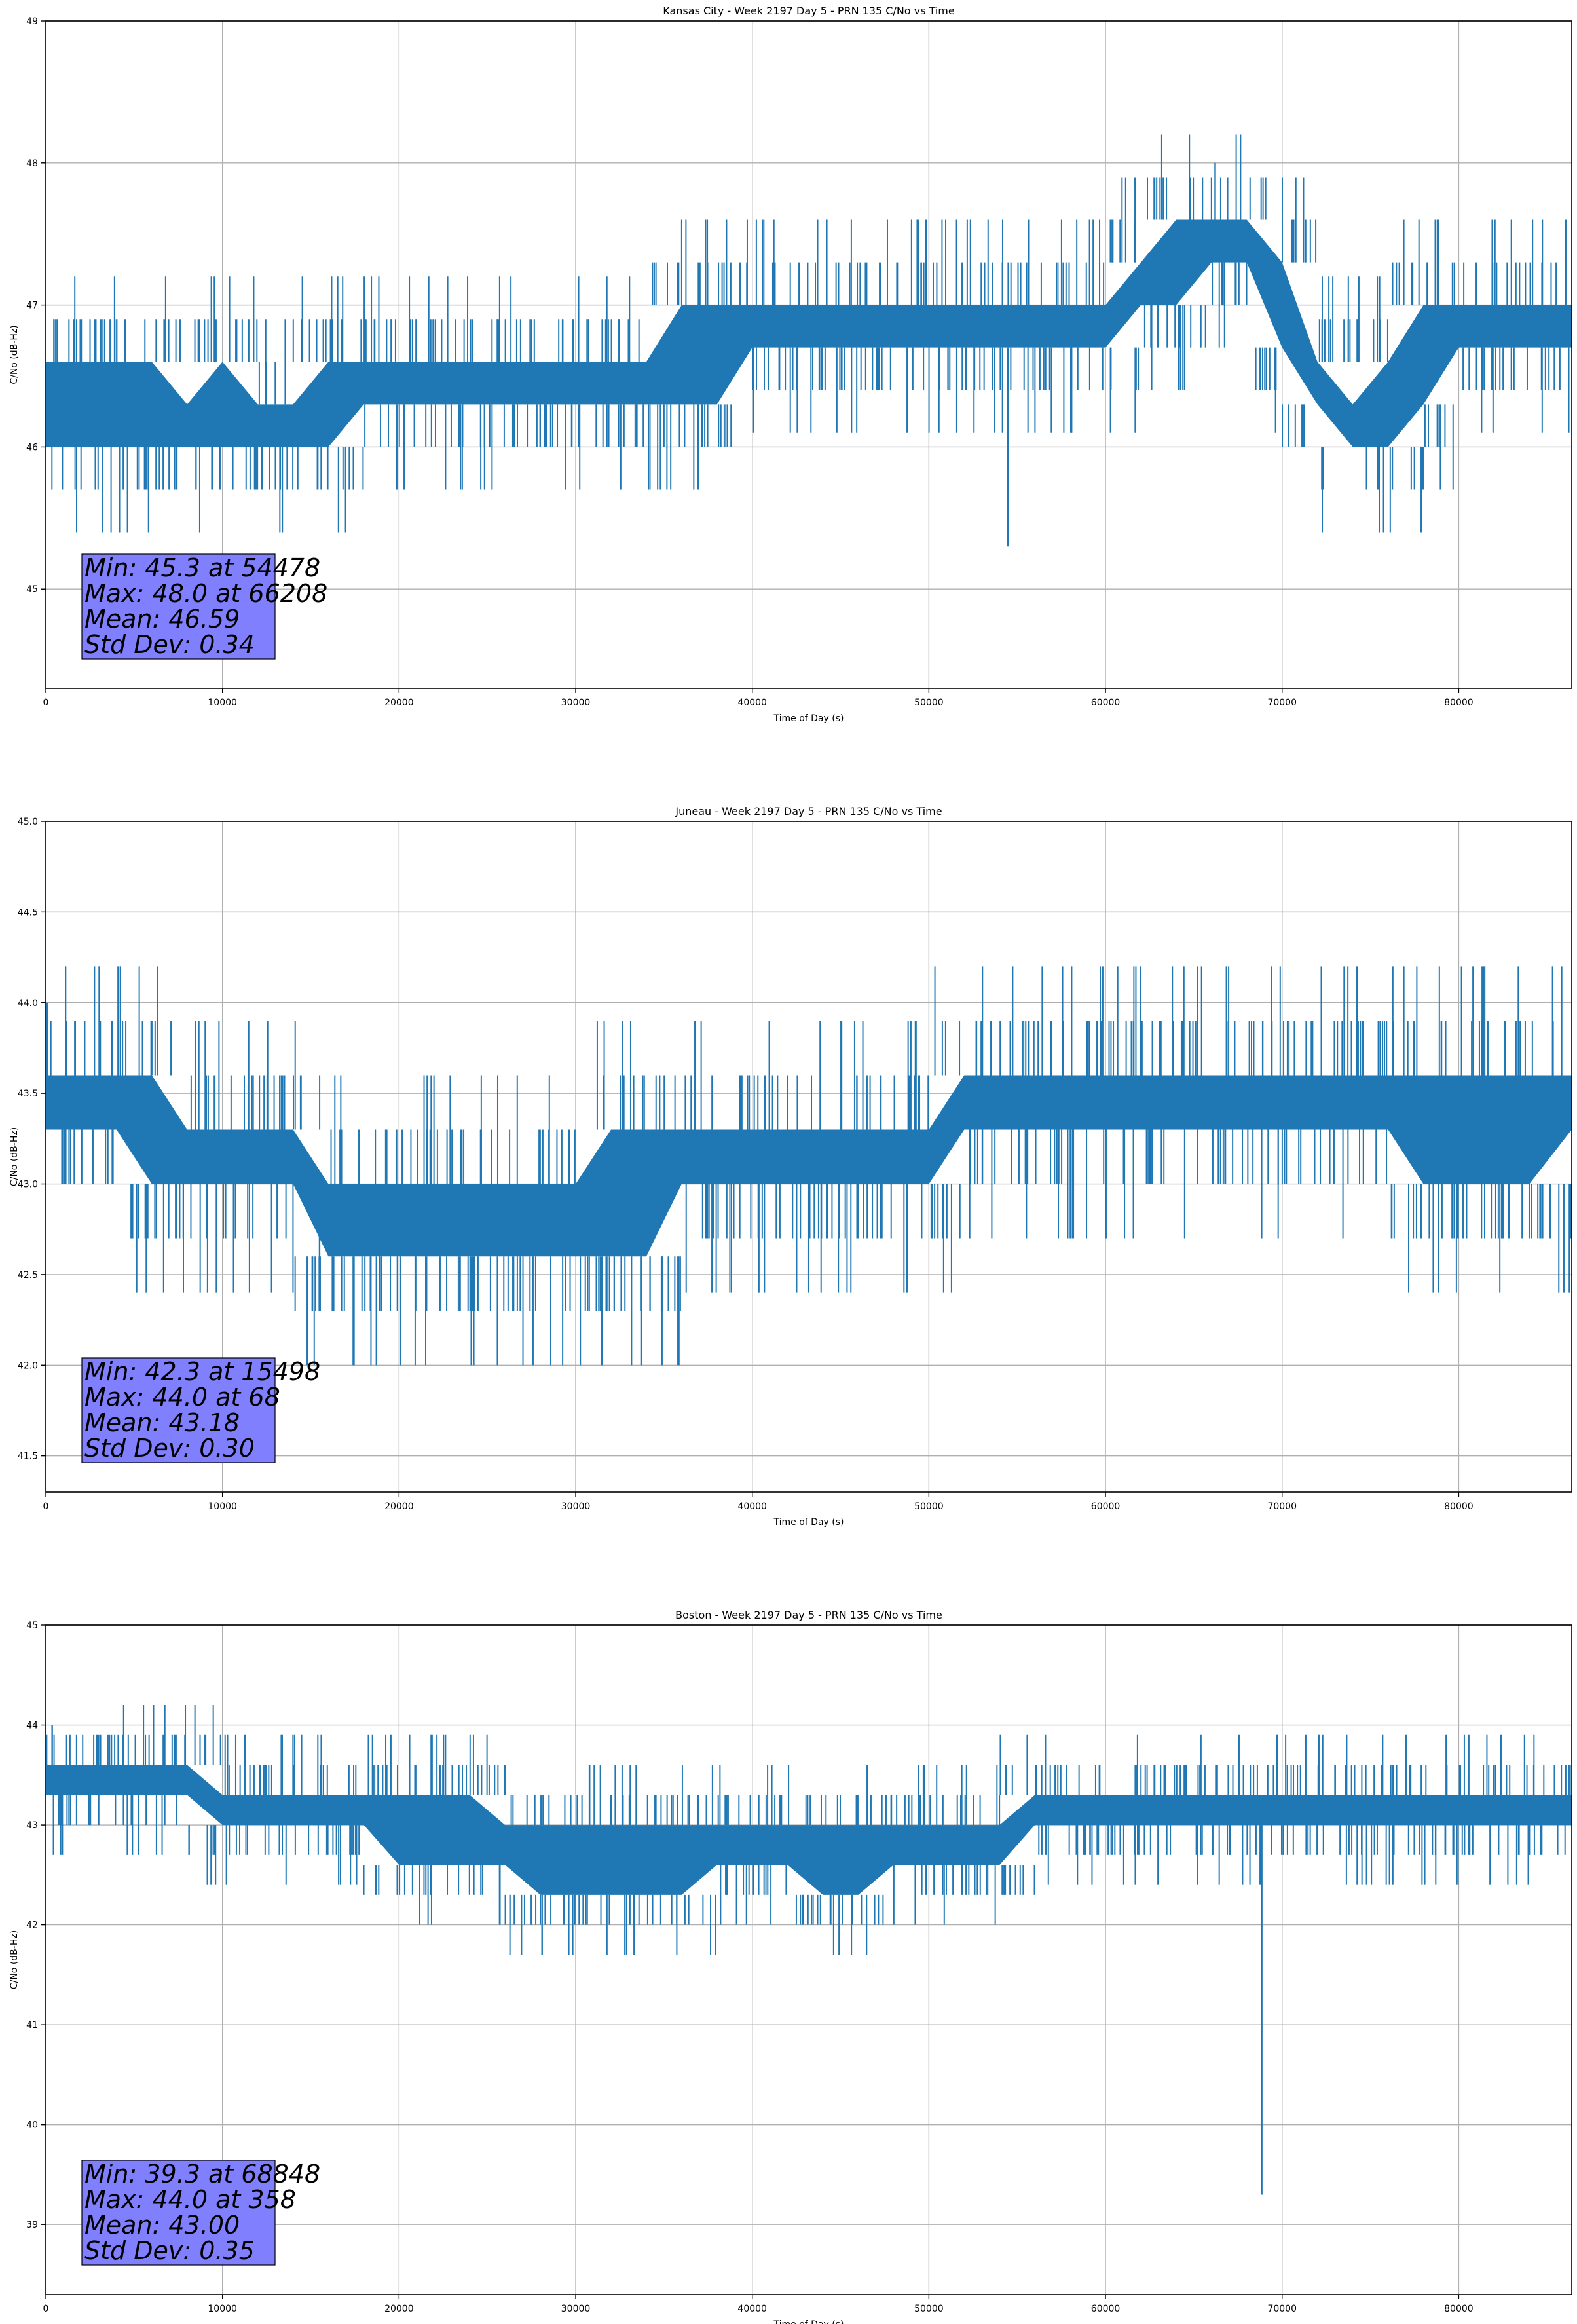 Image resolution: width=1577 pixels, height=2324 pixels. What do you see at coordinates (32, 164) in the screenshot?
I see `y-tick-label: 48` at bounding box center [32, 164].